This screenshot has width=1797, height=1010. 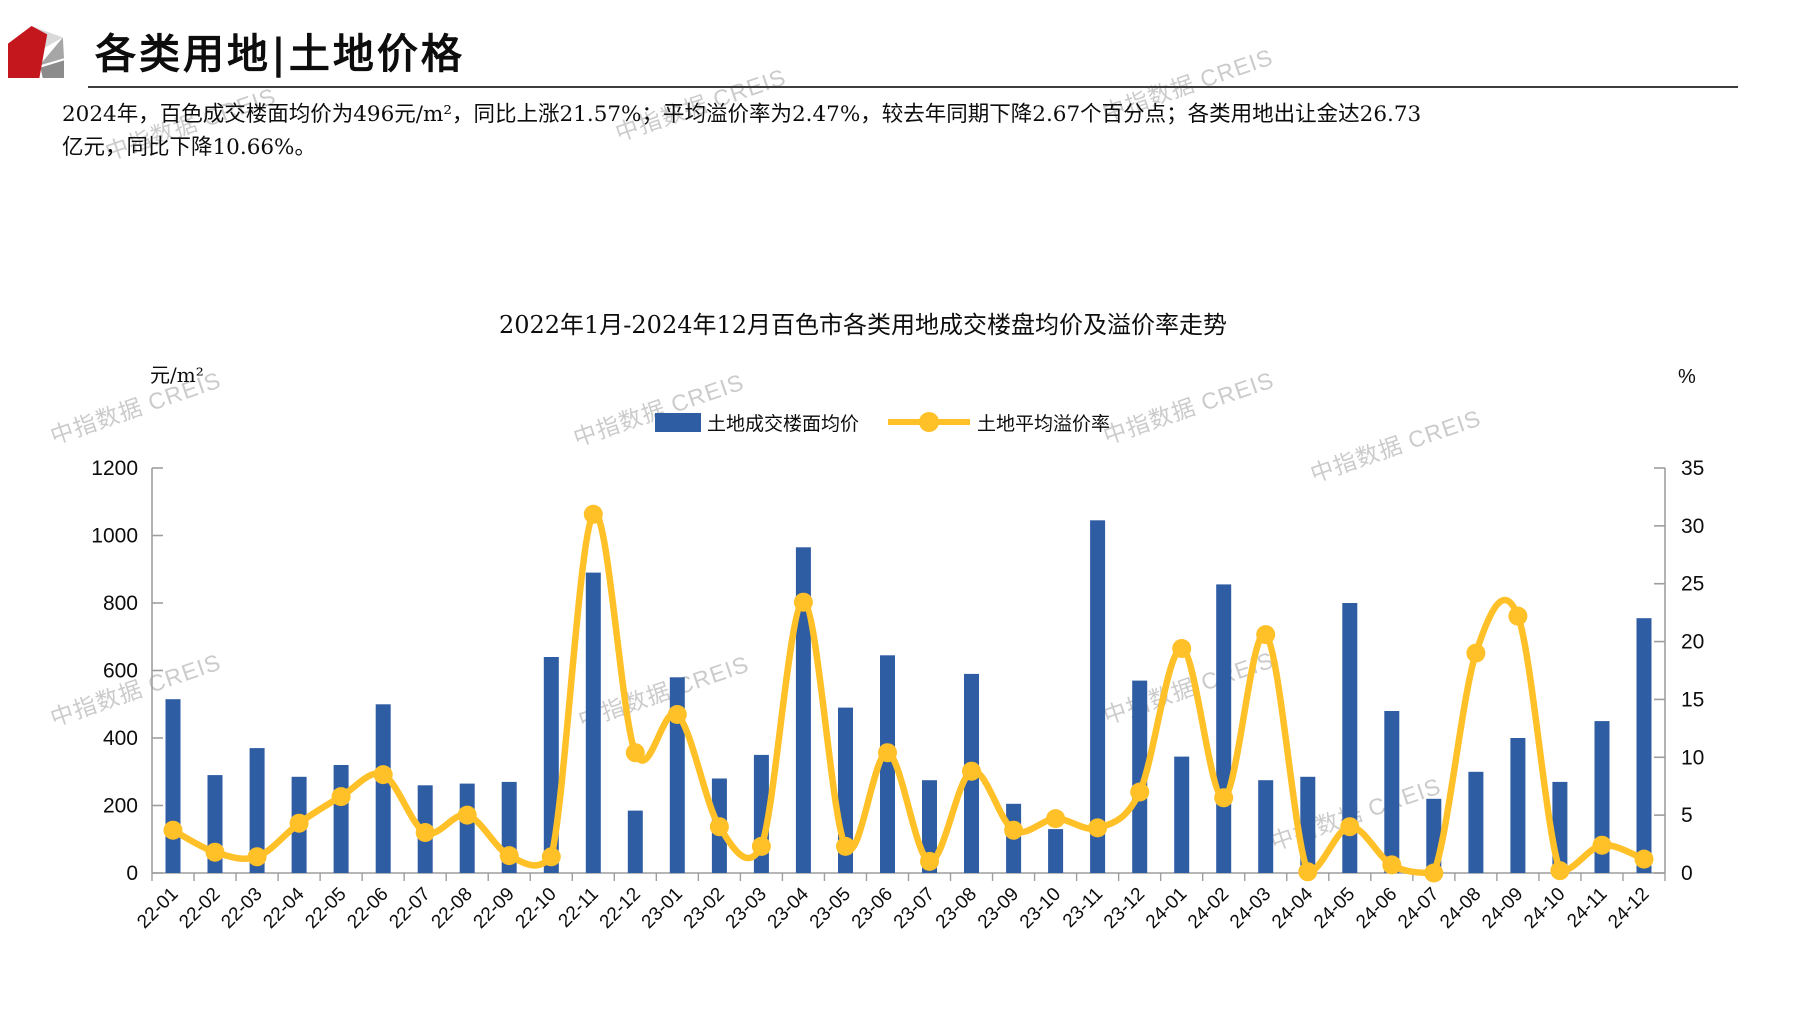 What do you see at coordinates (1692, 526) in the screenshot?
I see `y-right-tick-label: 30` at bounding box center [1692, 526].